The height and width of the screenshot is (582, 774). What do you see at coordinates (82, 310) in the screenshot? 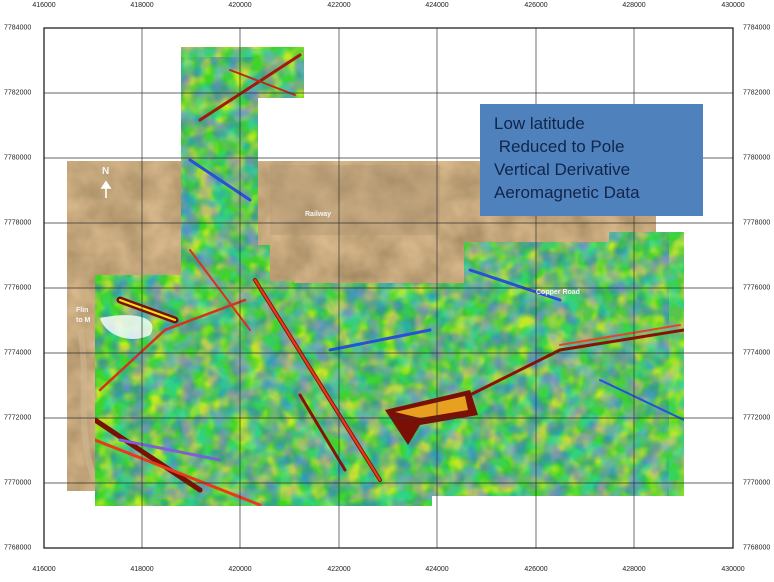
I see `west-place-label-1: Flin` at bounding box center [82, 310].